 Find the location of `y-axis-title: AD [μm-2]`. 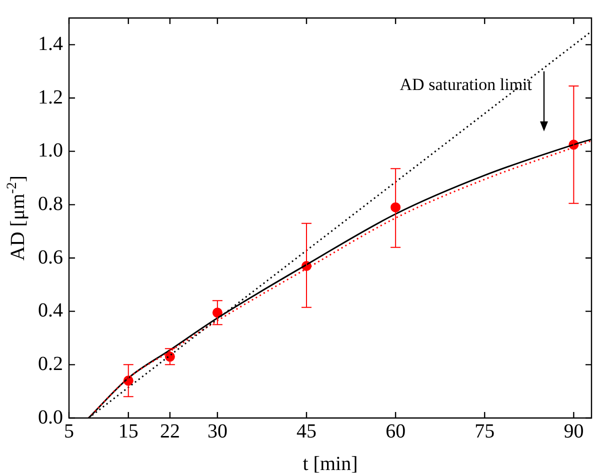

y-axis-title: AD [μm-2] is located at coordinates (17, 218).